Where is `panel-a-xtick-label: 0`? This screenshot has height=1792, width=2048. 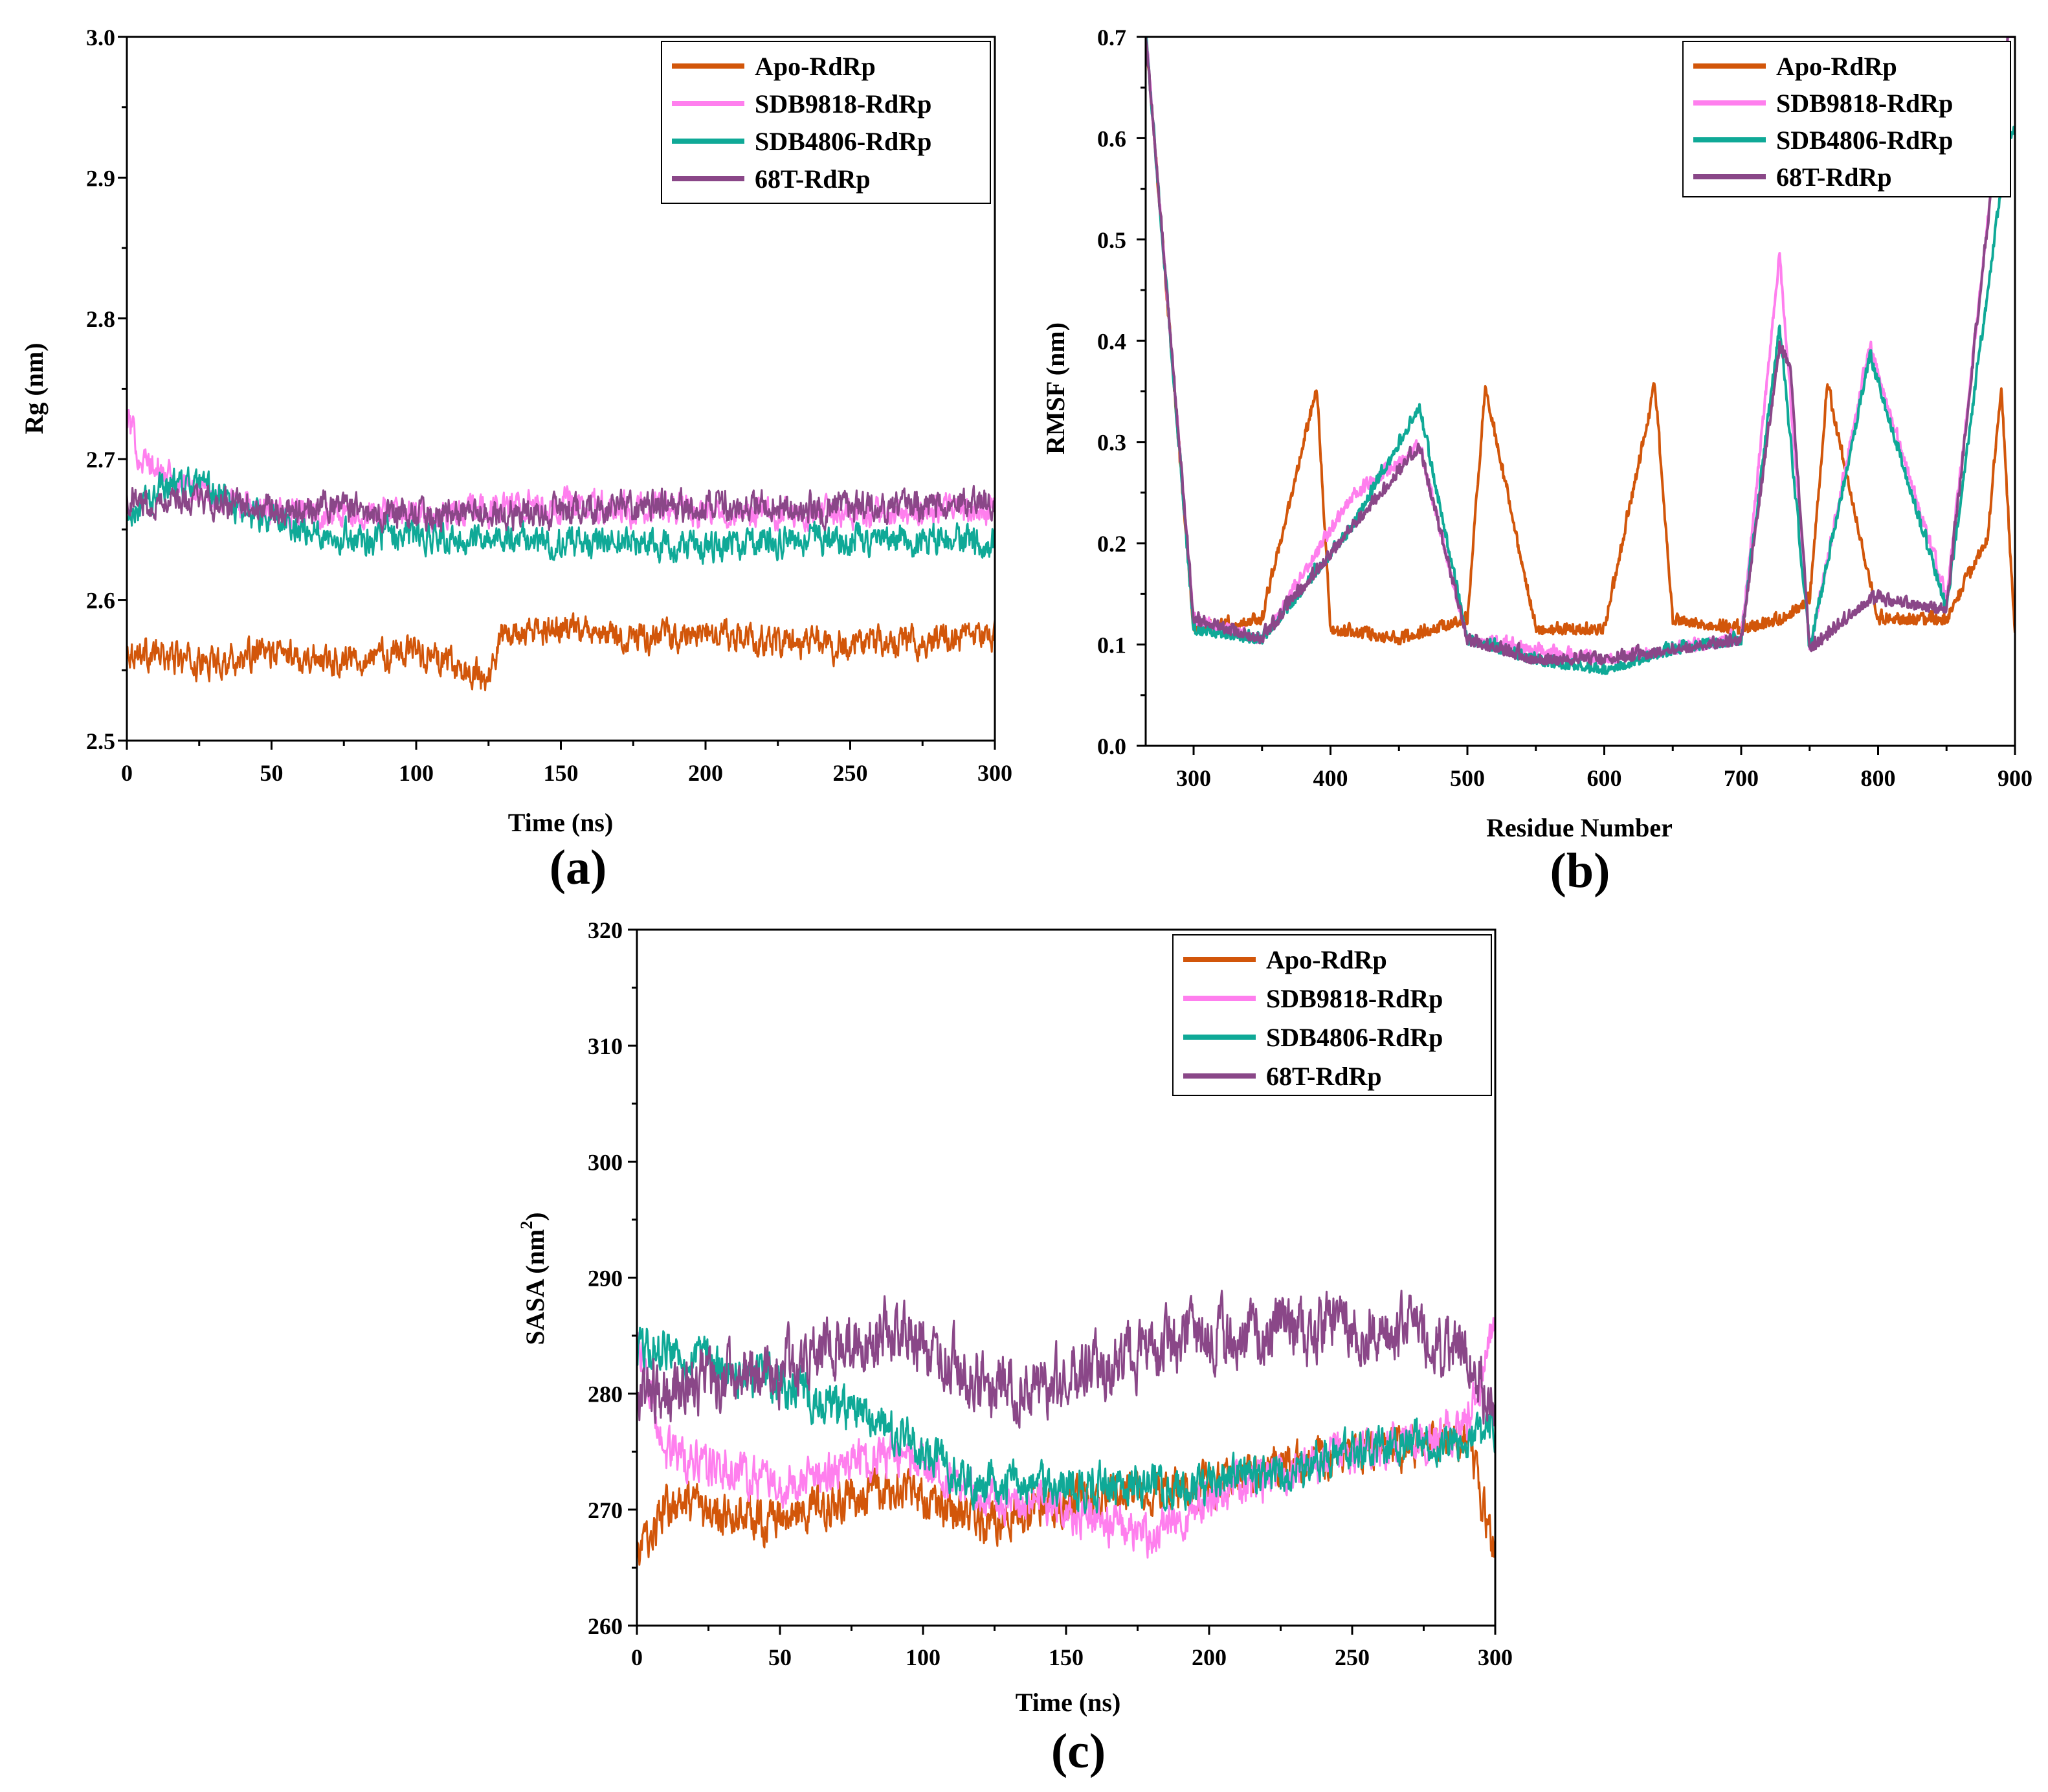 panel-a-xtick-label: 0 is located at coordinates (127, 773).